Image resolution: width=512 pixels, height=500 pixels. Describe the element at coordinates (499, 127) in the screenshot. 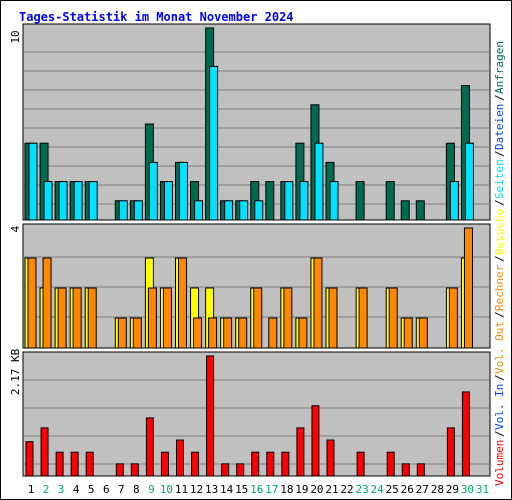

I see `side-legend-item: Dateien` at that location.